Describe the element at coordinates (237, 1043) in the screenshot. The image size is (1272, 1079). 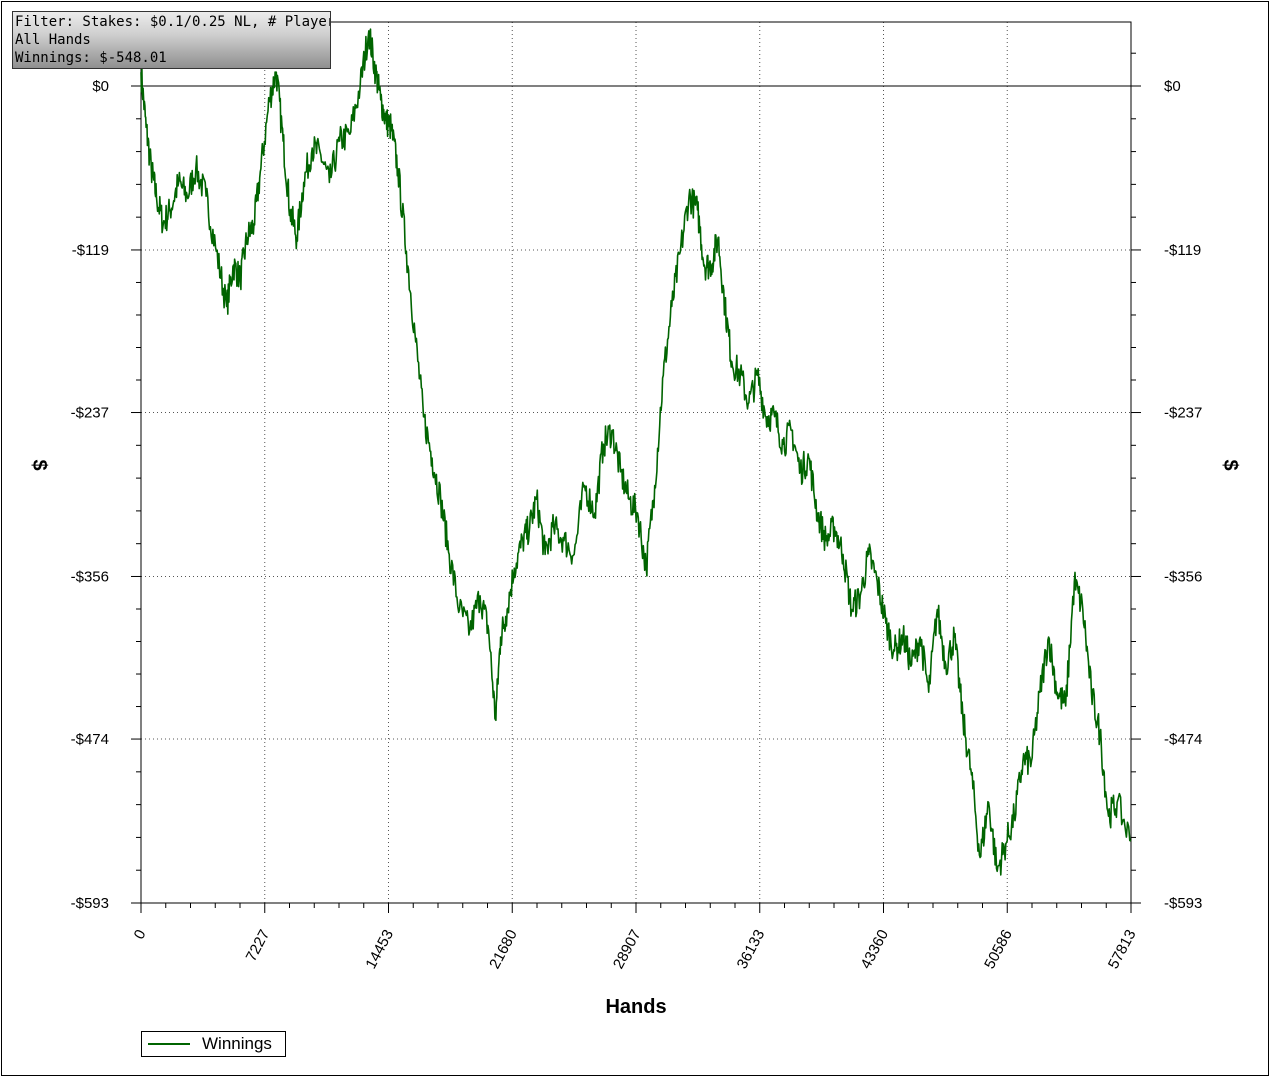
I see `legend-label-winnings: Winnings` at that location.